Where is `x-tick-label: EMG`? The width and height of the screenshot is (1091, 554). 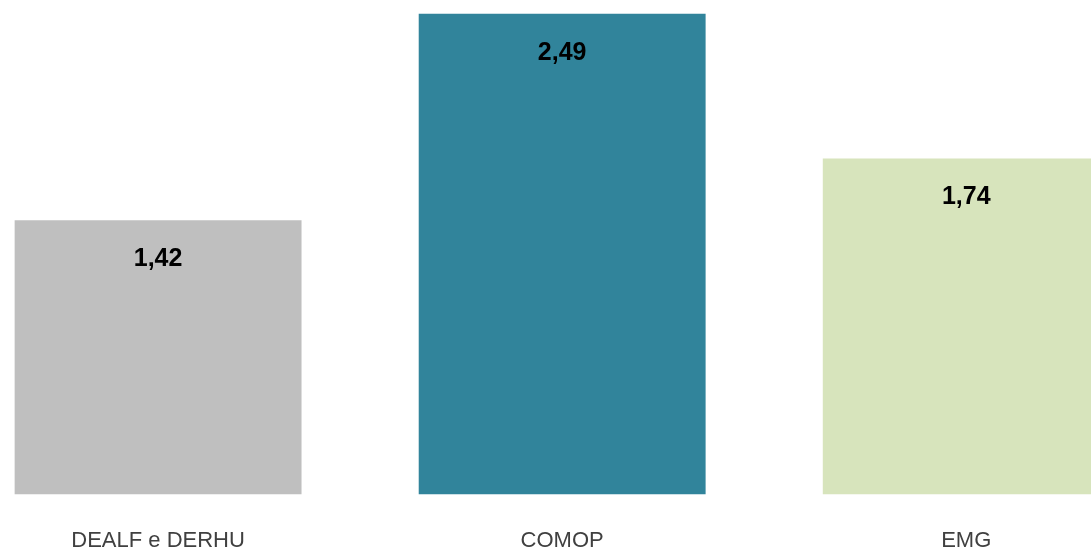 x-tick-label: EMG is located at coordinates (966, 539).